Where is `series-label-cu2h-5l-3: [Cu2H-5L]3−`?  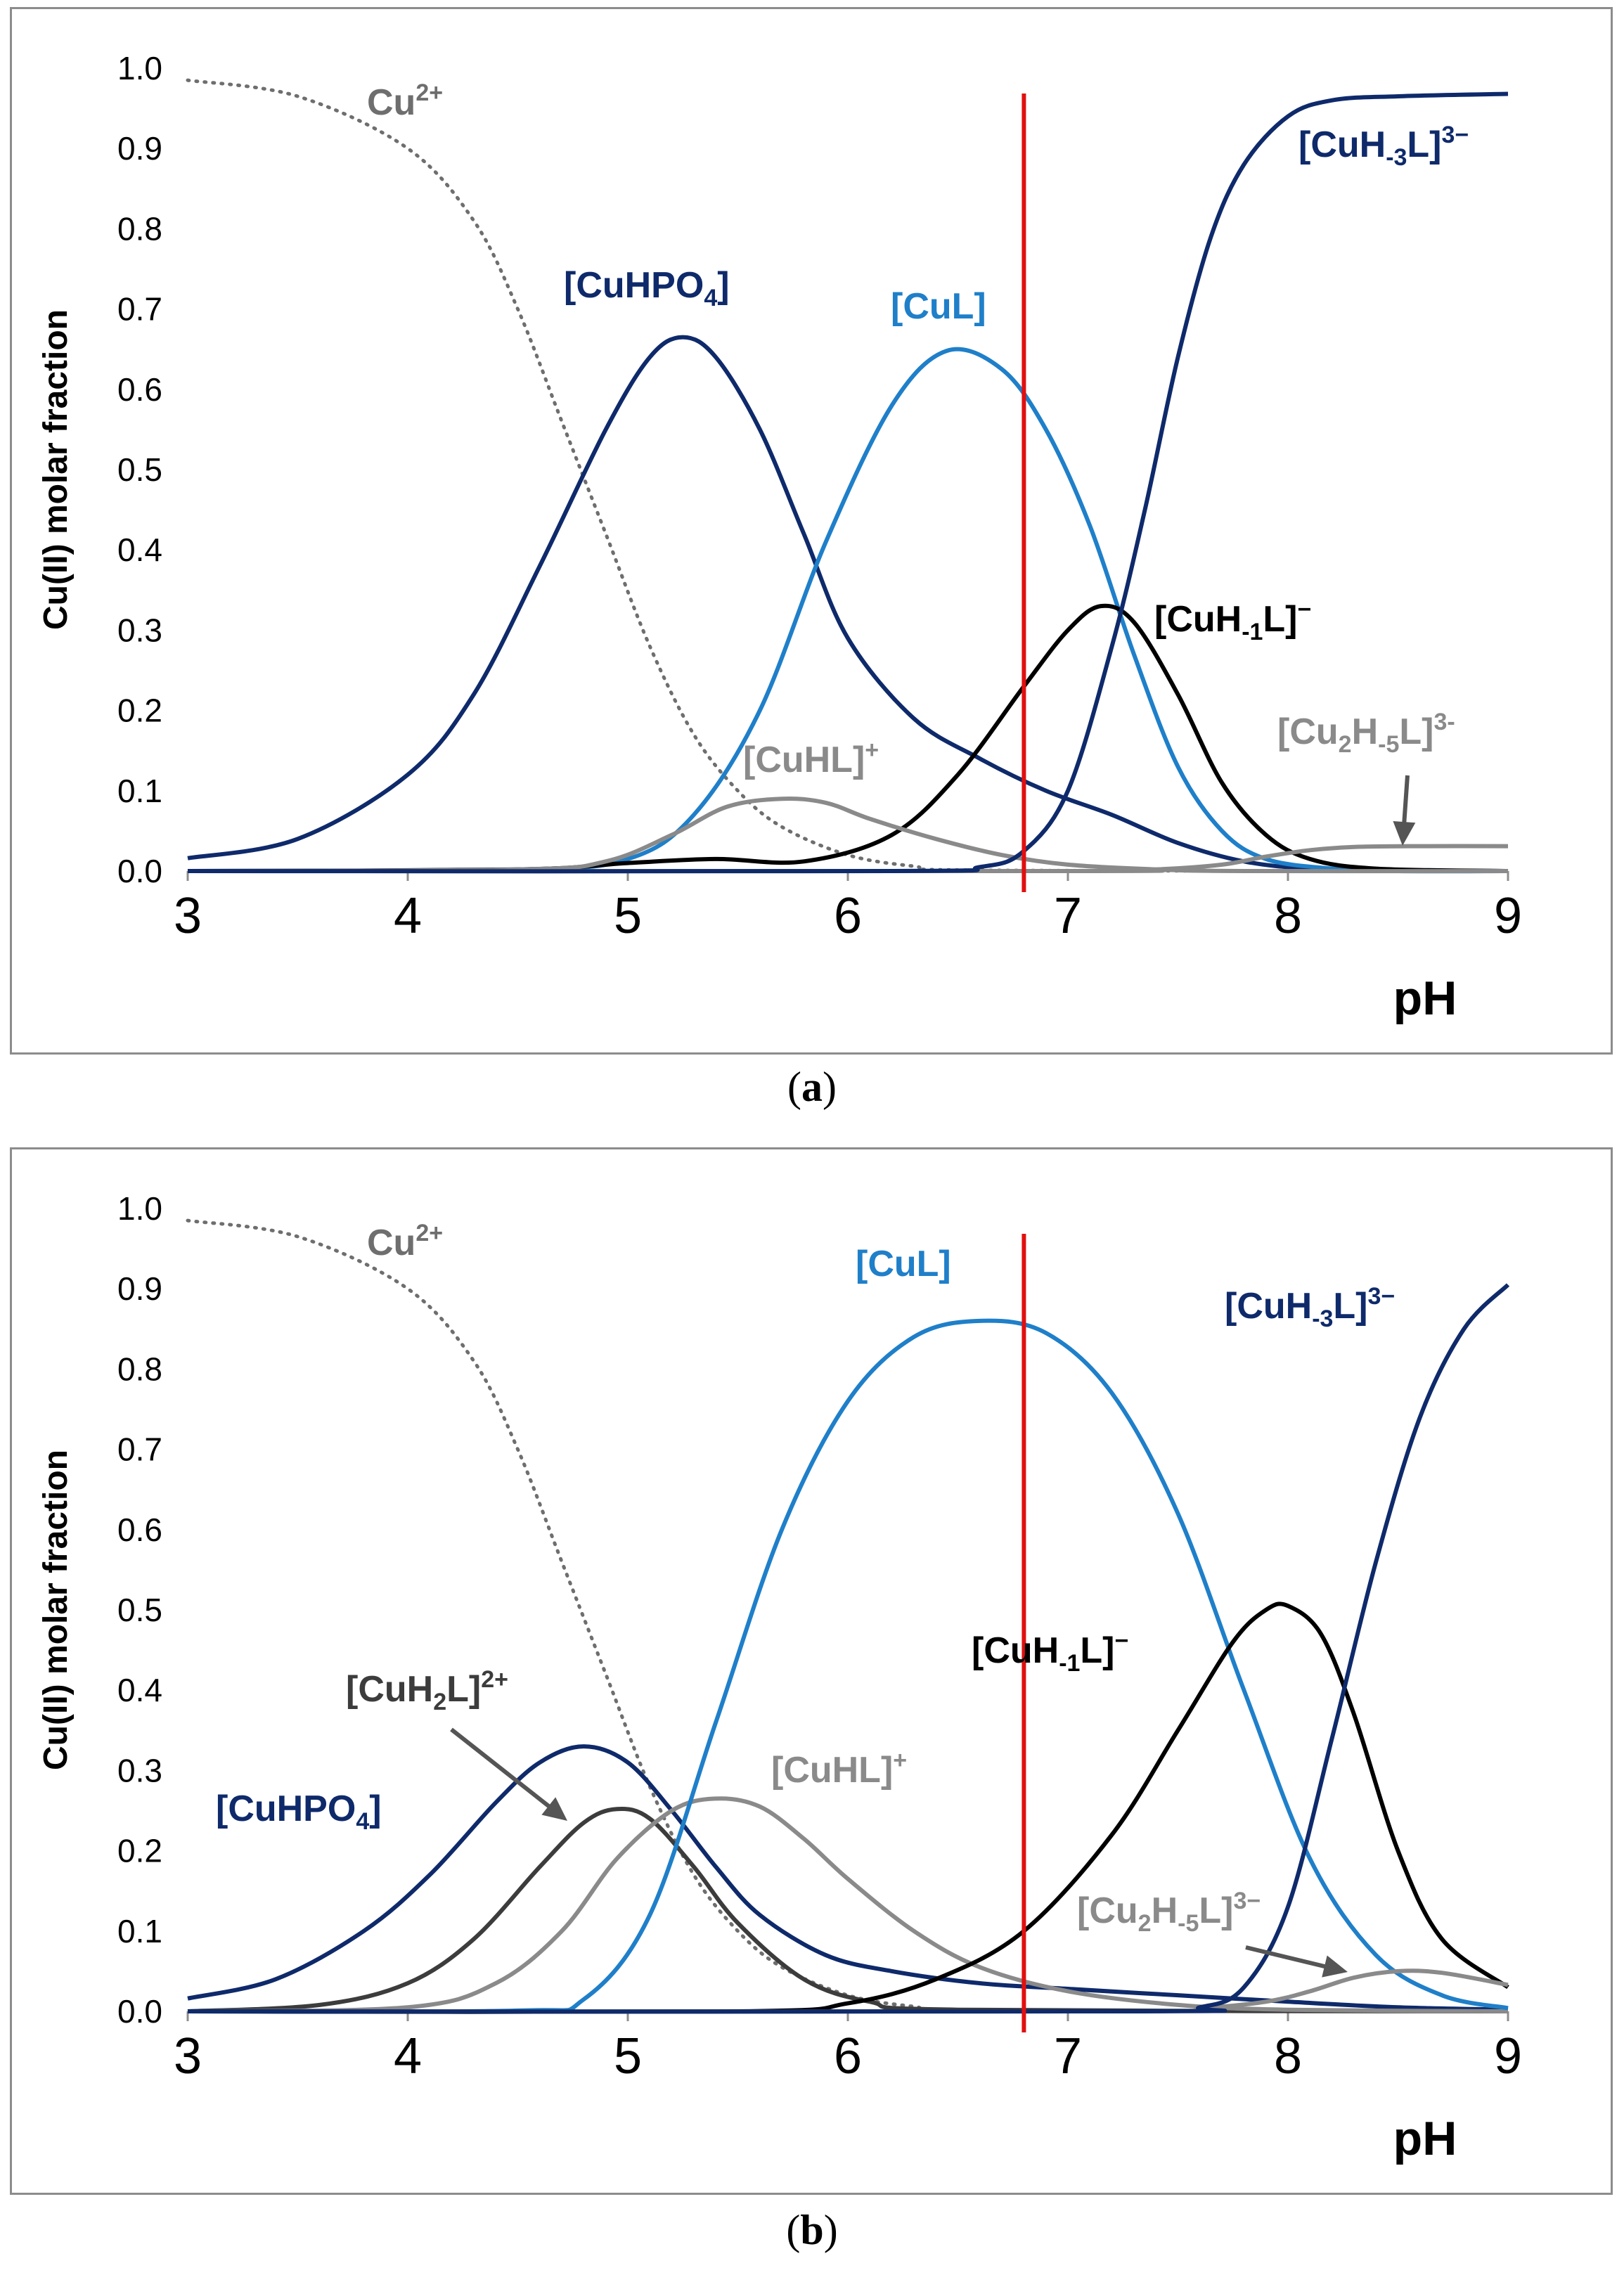 series-label-cu2h-5l-3: [Cu2H-5L]3− is located at coordinates (1169, 1913).